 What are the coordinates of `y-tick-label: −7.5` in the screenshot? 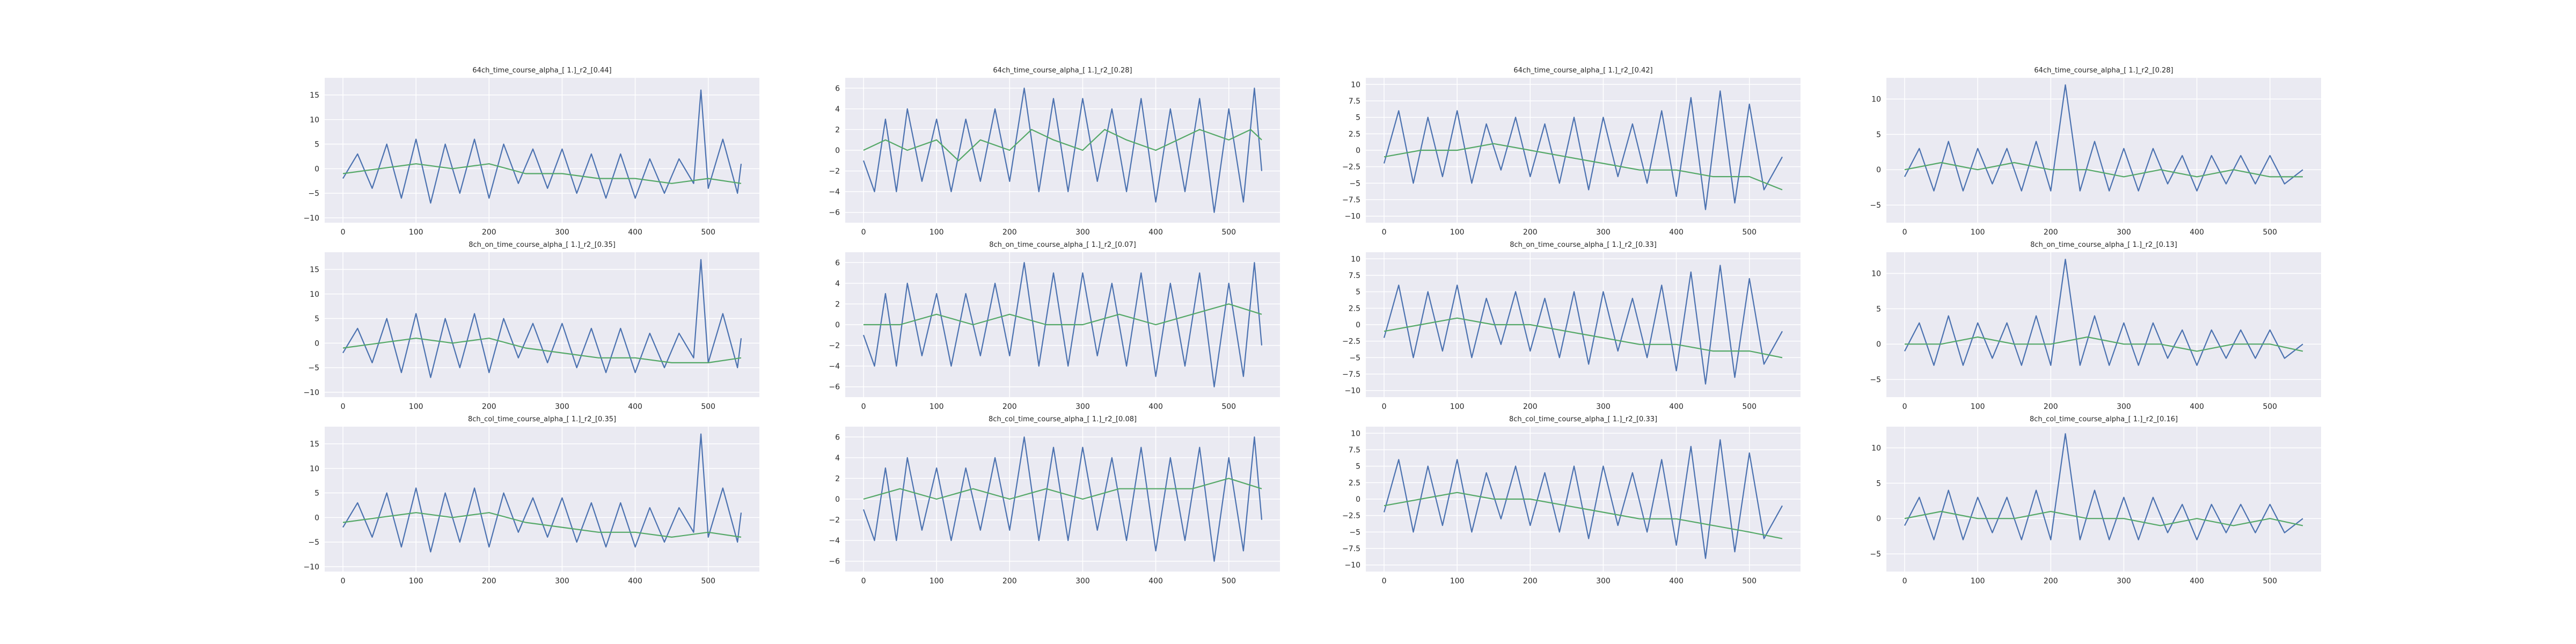 It's located at (1351, 200).